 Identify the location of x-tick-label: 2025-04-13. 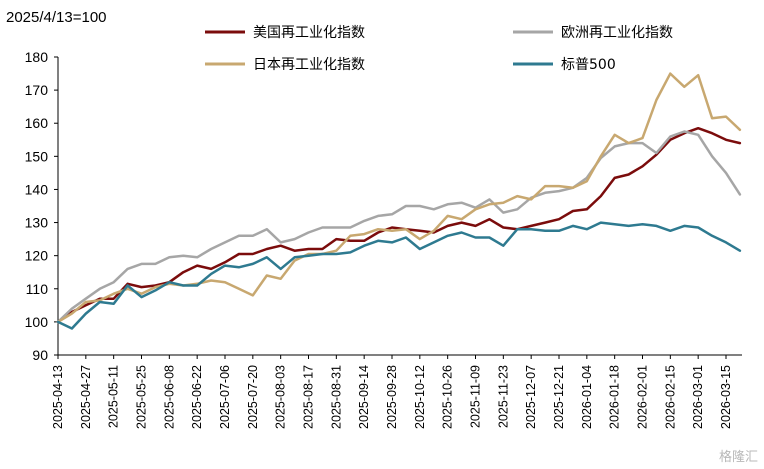
(58, 397).